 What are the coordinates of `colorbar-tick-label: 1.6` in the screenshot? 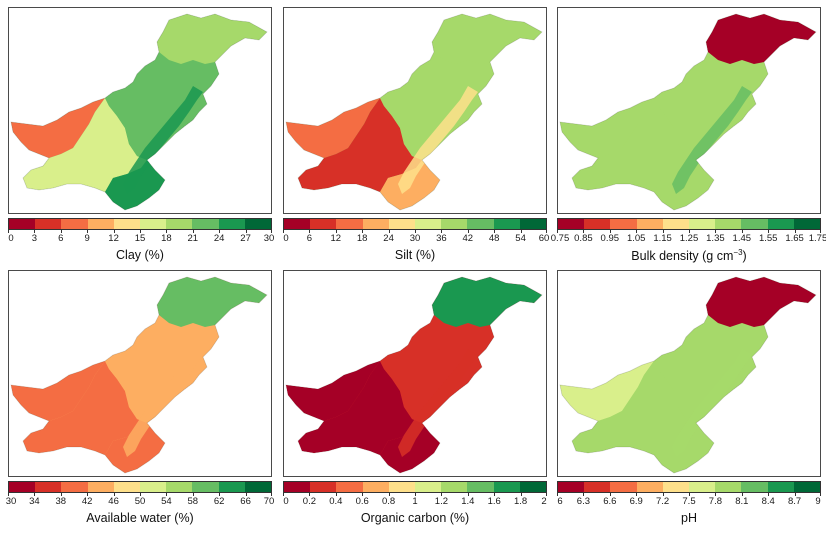 It's located at (494, 501).